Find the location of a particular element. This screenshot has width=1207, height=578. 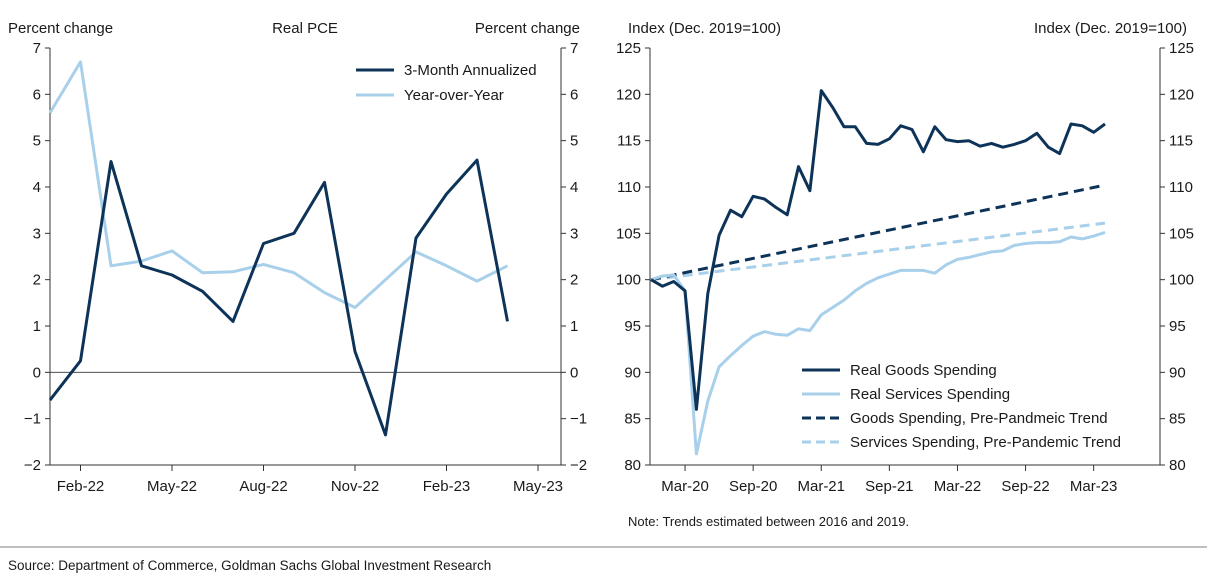

left-legend-label-1: Year-over-Year is located at coordinates (454, 95).